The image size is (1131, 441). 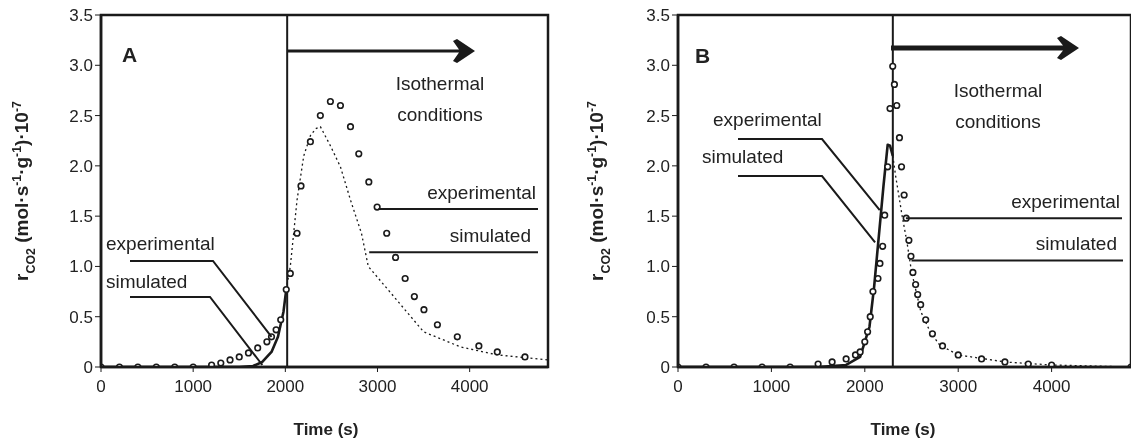 What do you see at coordinates (703, 55) in the screenshot?
I see `annotation: B` at bounding box center [703, 55].